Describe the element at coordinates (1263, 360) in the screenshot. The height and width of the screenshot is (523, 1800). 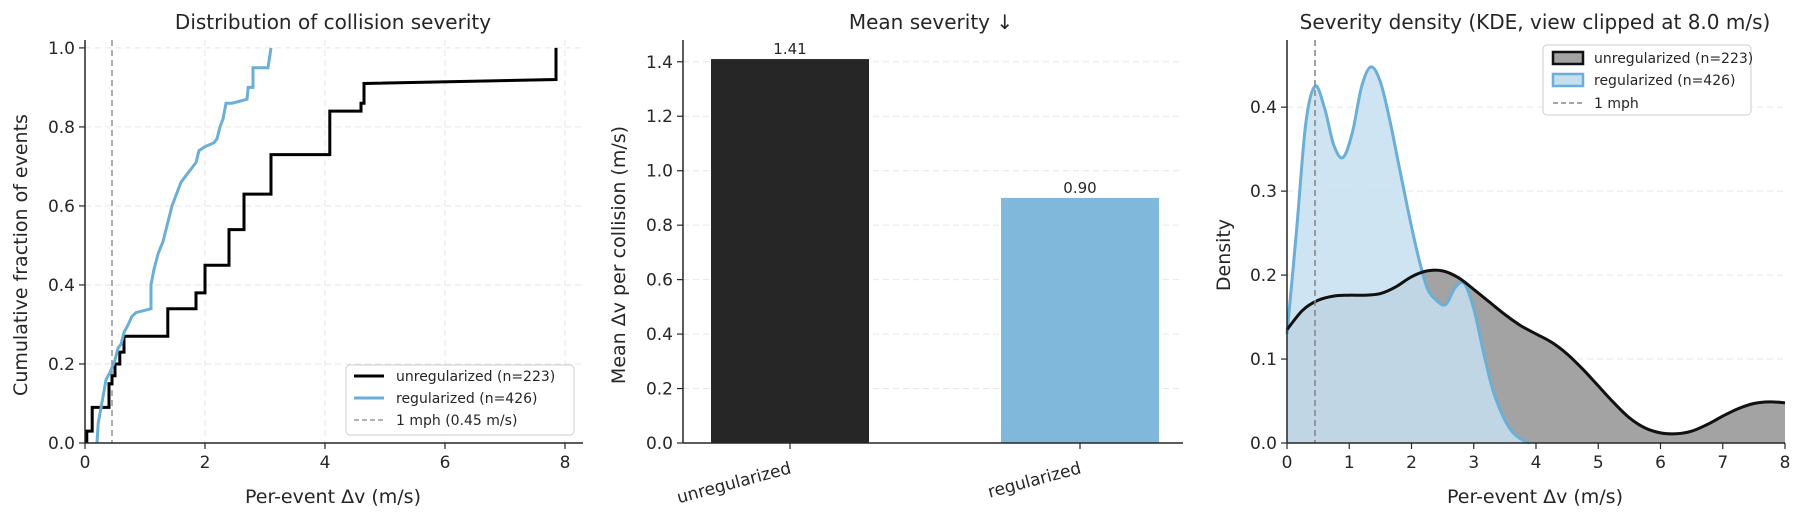
I see `kde-ytick-label-1: 0.1` at that location.